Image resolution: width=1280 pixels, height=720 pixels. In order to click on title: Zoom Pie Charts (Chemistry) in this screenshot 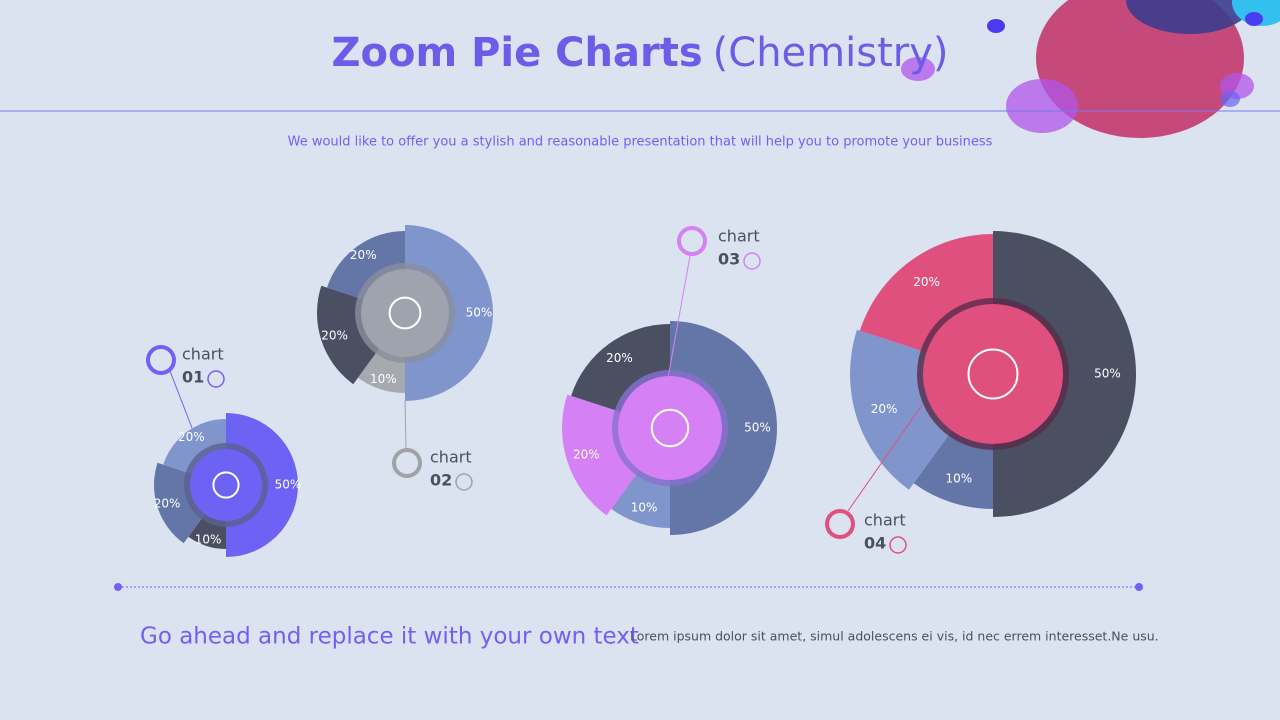, I will do `click(640, 53)`.